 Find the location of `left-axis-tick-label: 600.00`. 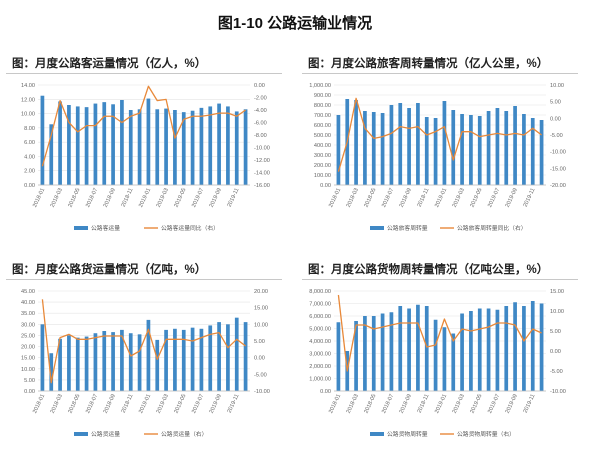

left-axis-tick-label: 600.00 is located at coordinates (322, 126).